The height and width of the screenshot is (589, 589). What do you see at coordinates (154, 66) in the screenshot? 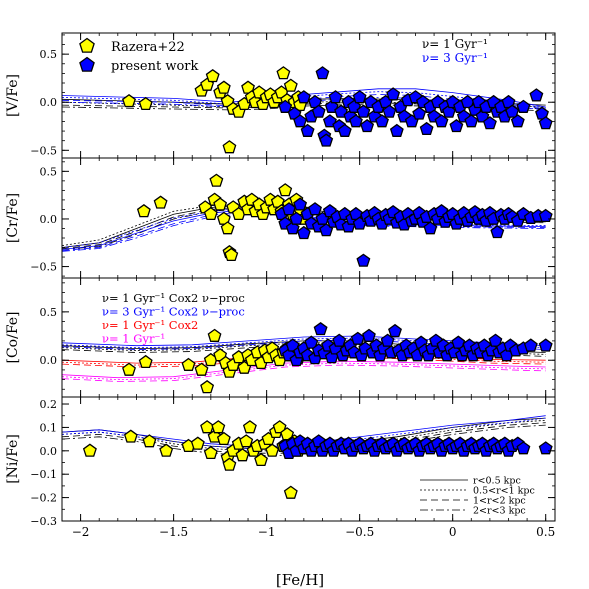
I see `legend-label: present work` at bounding box center [154, 66].